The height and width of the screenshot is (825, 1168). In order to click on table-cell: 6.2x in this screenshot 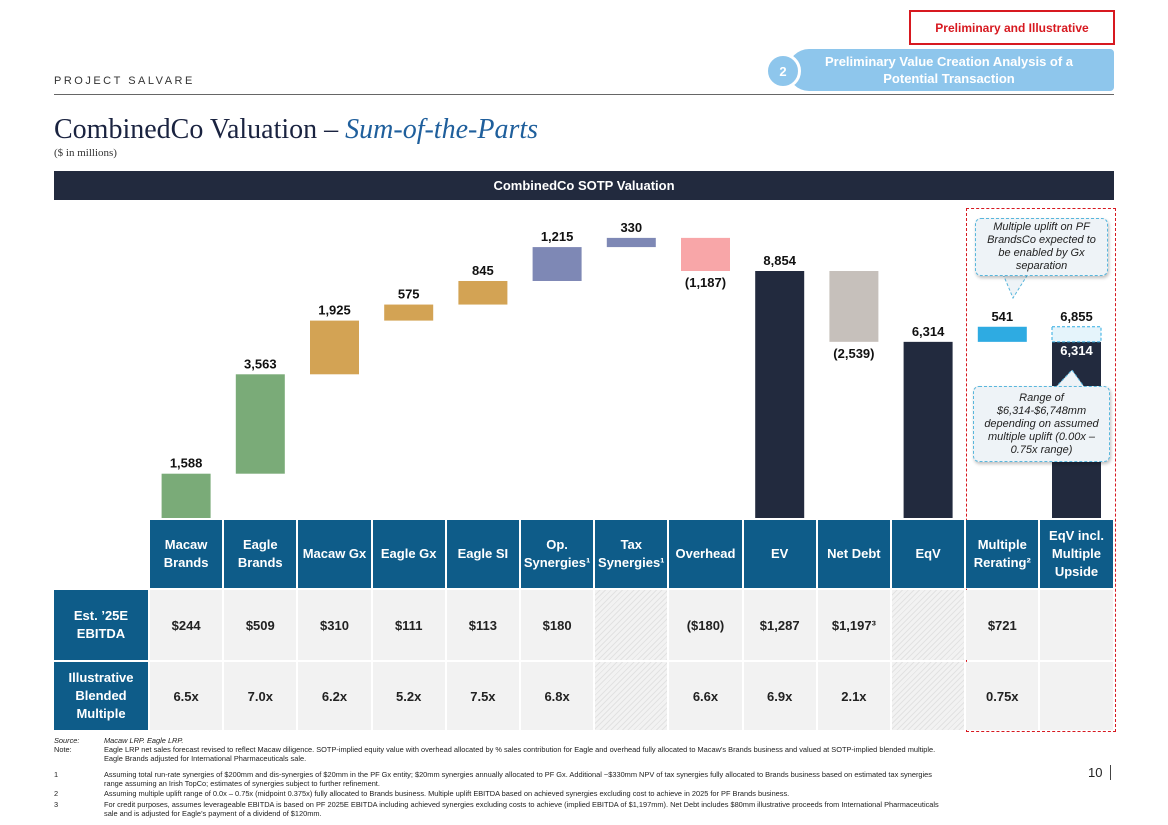, I will do `click(334, 696)`.